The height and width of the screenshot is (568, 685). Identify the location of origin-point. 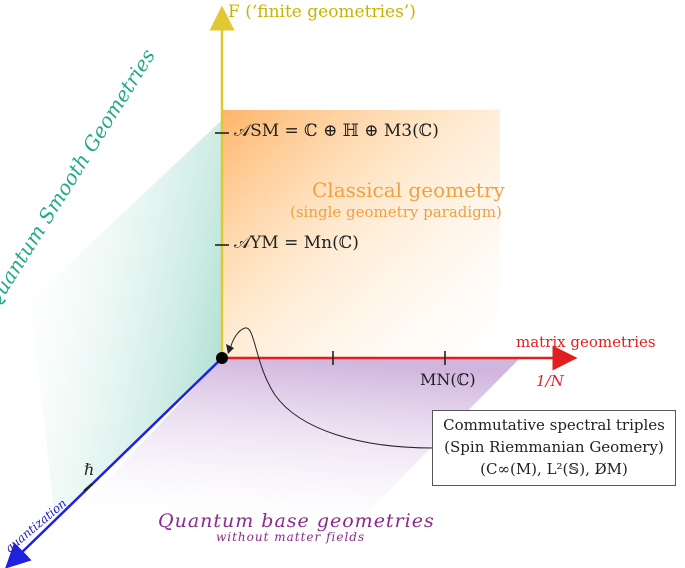
(222, 358).